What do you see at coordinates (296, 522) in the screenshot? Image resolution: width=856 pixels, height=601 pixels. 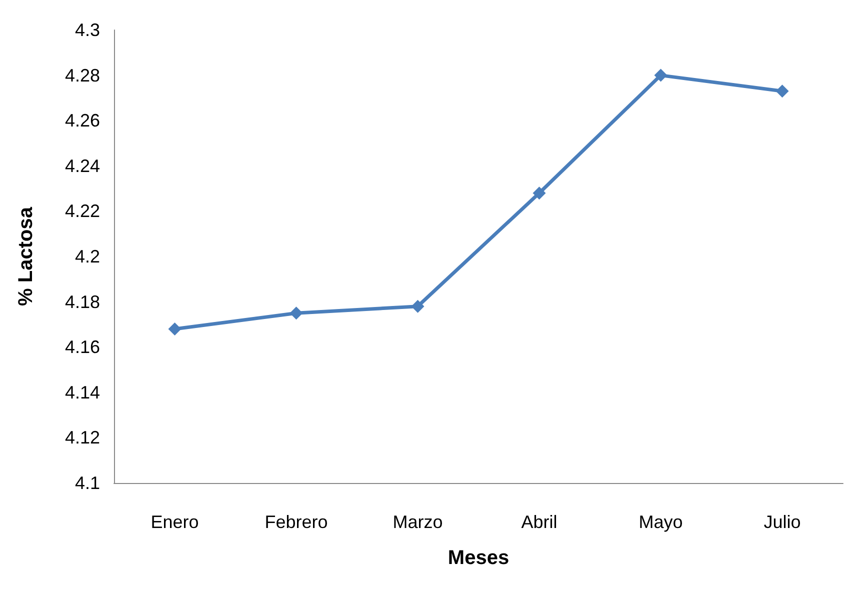 I see `x-tick-label: Febrero` at bounding box center [296, 522].